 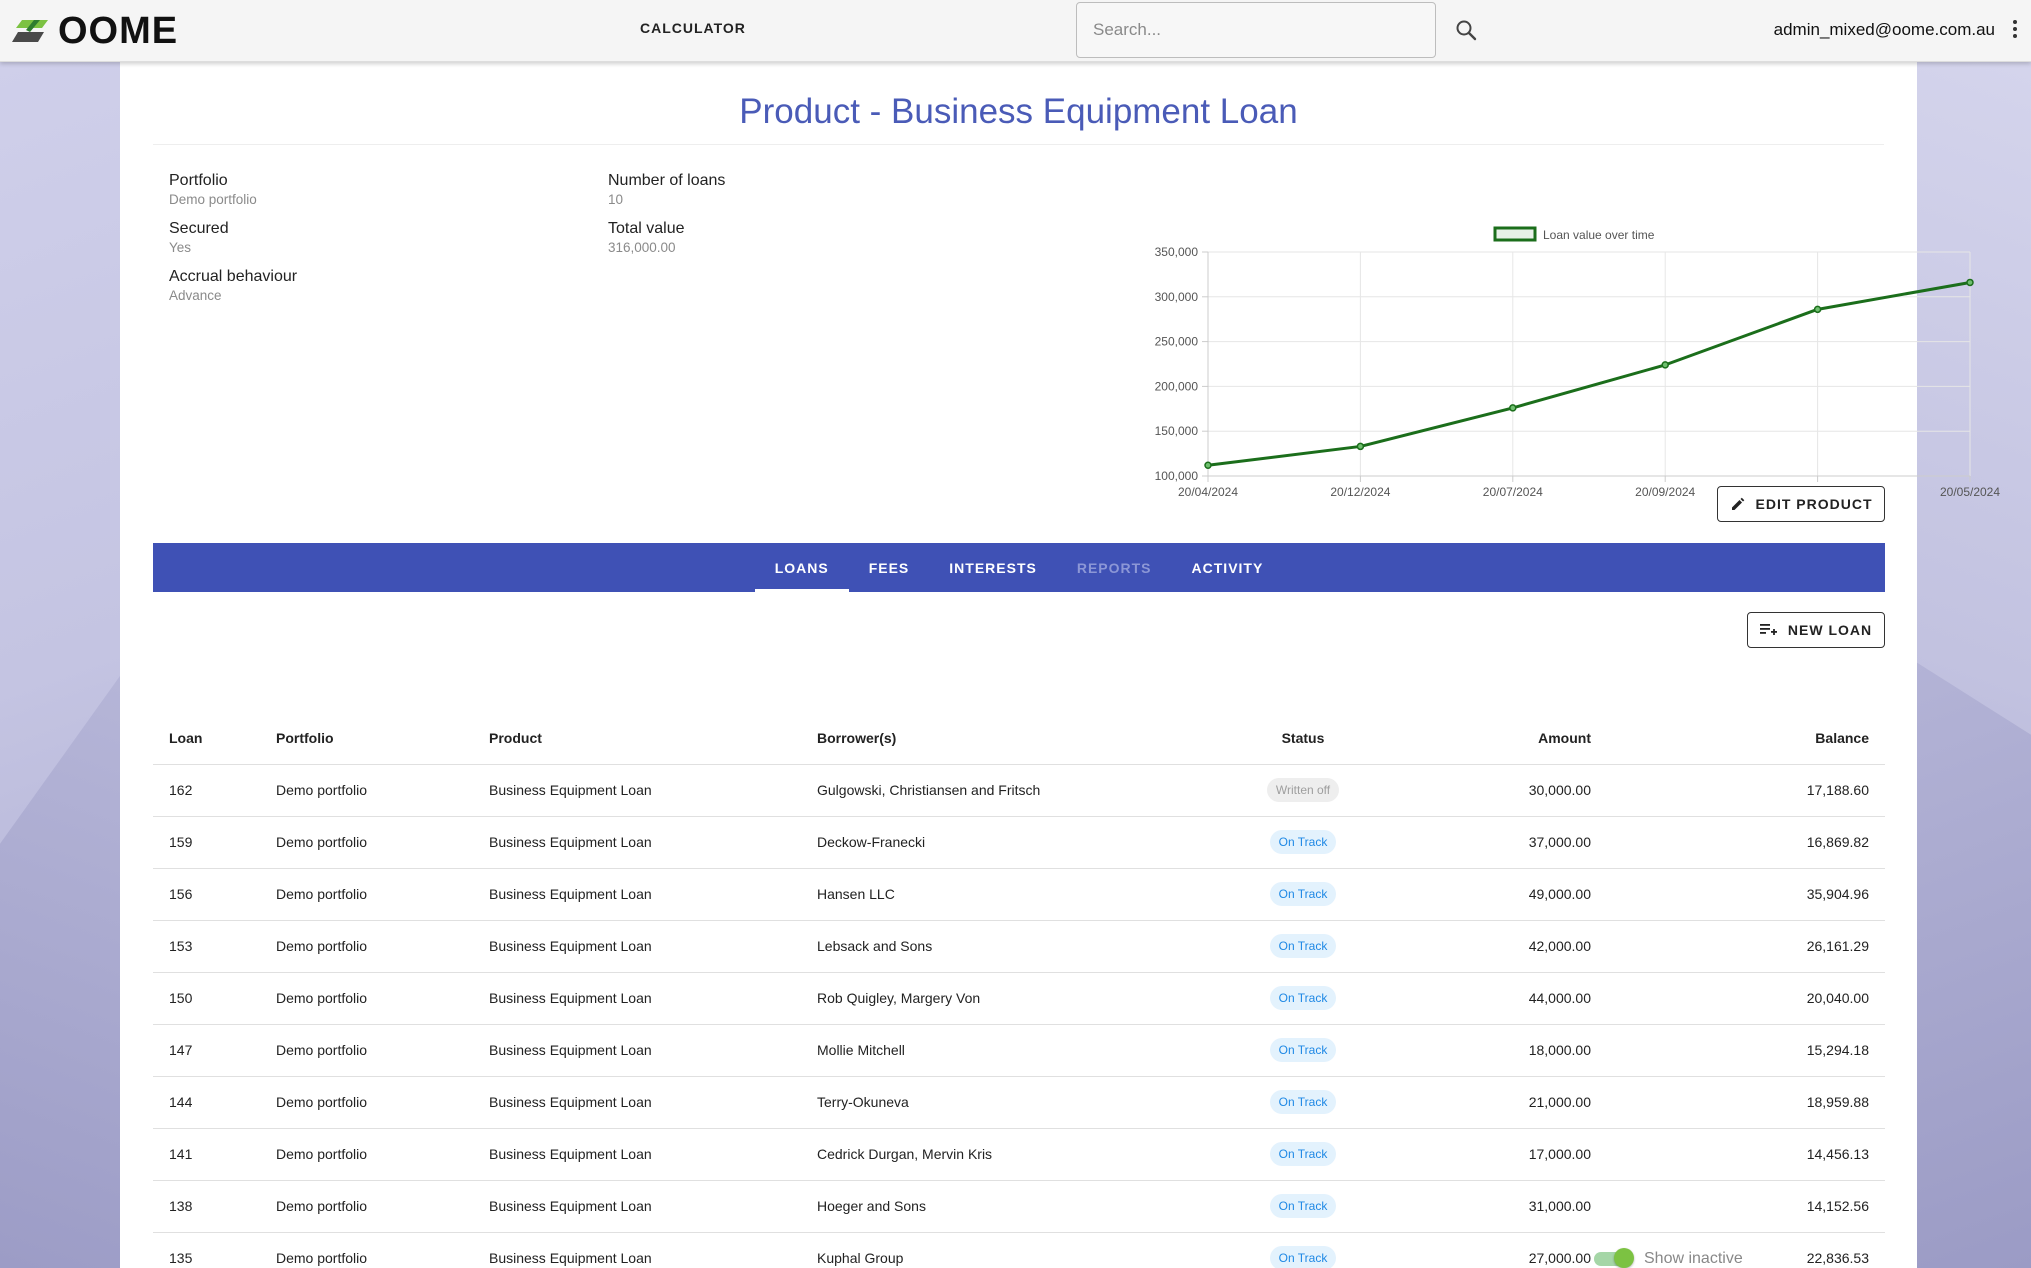 I want to click on cell-loan: 141, so click(x=206, y=1154).